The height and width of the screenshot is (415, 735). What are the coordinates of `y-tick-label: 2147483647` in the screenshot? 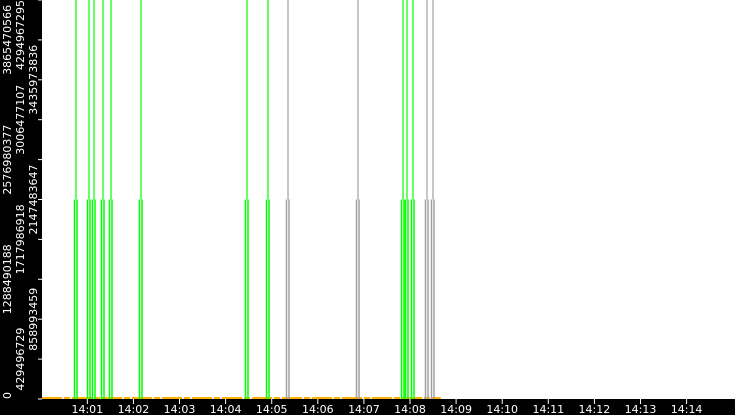 It's located at (33, 200).